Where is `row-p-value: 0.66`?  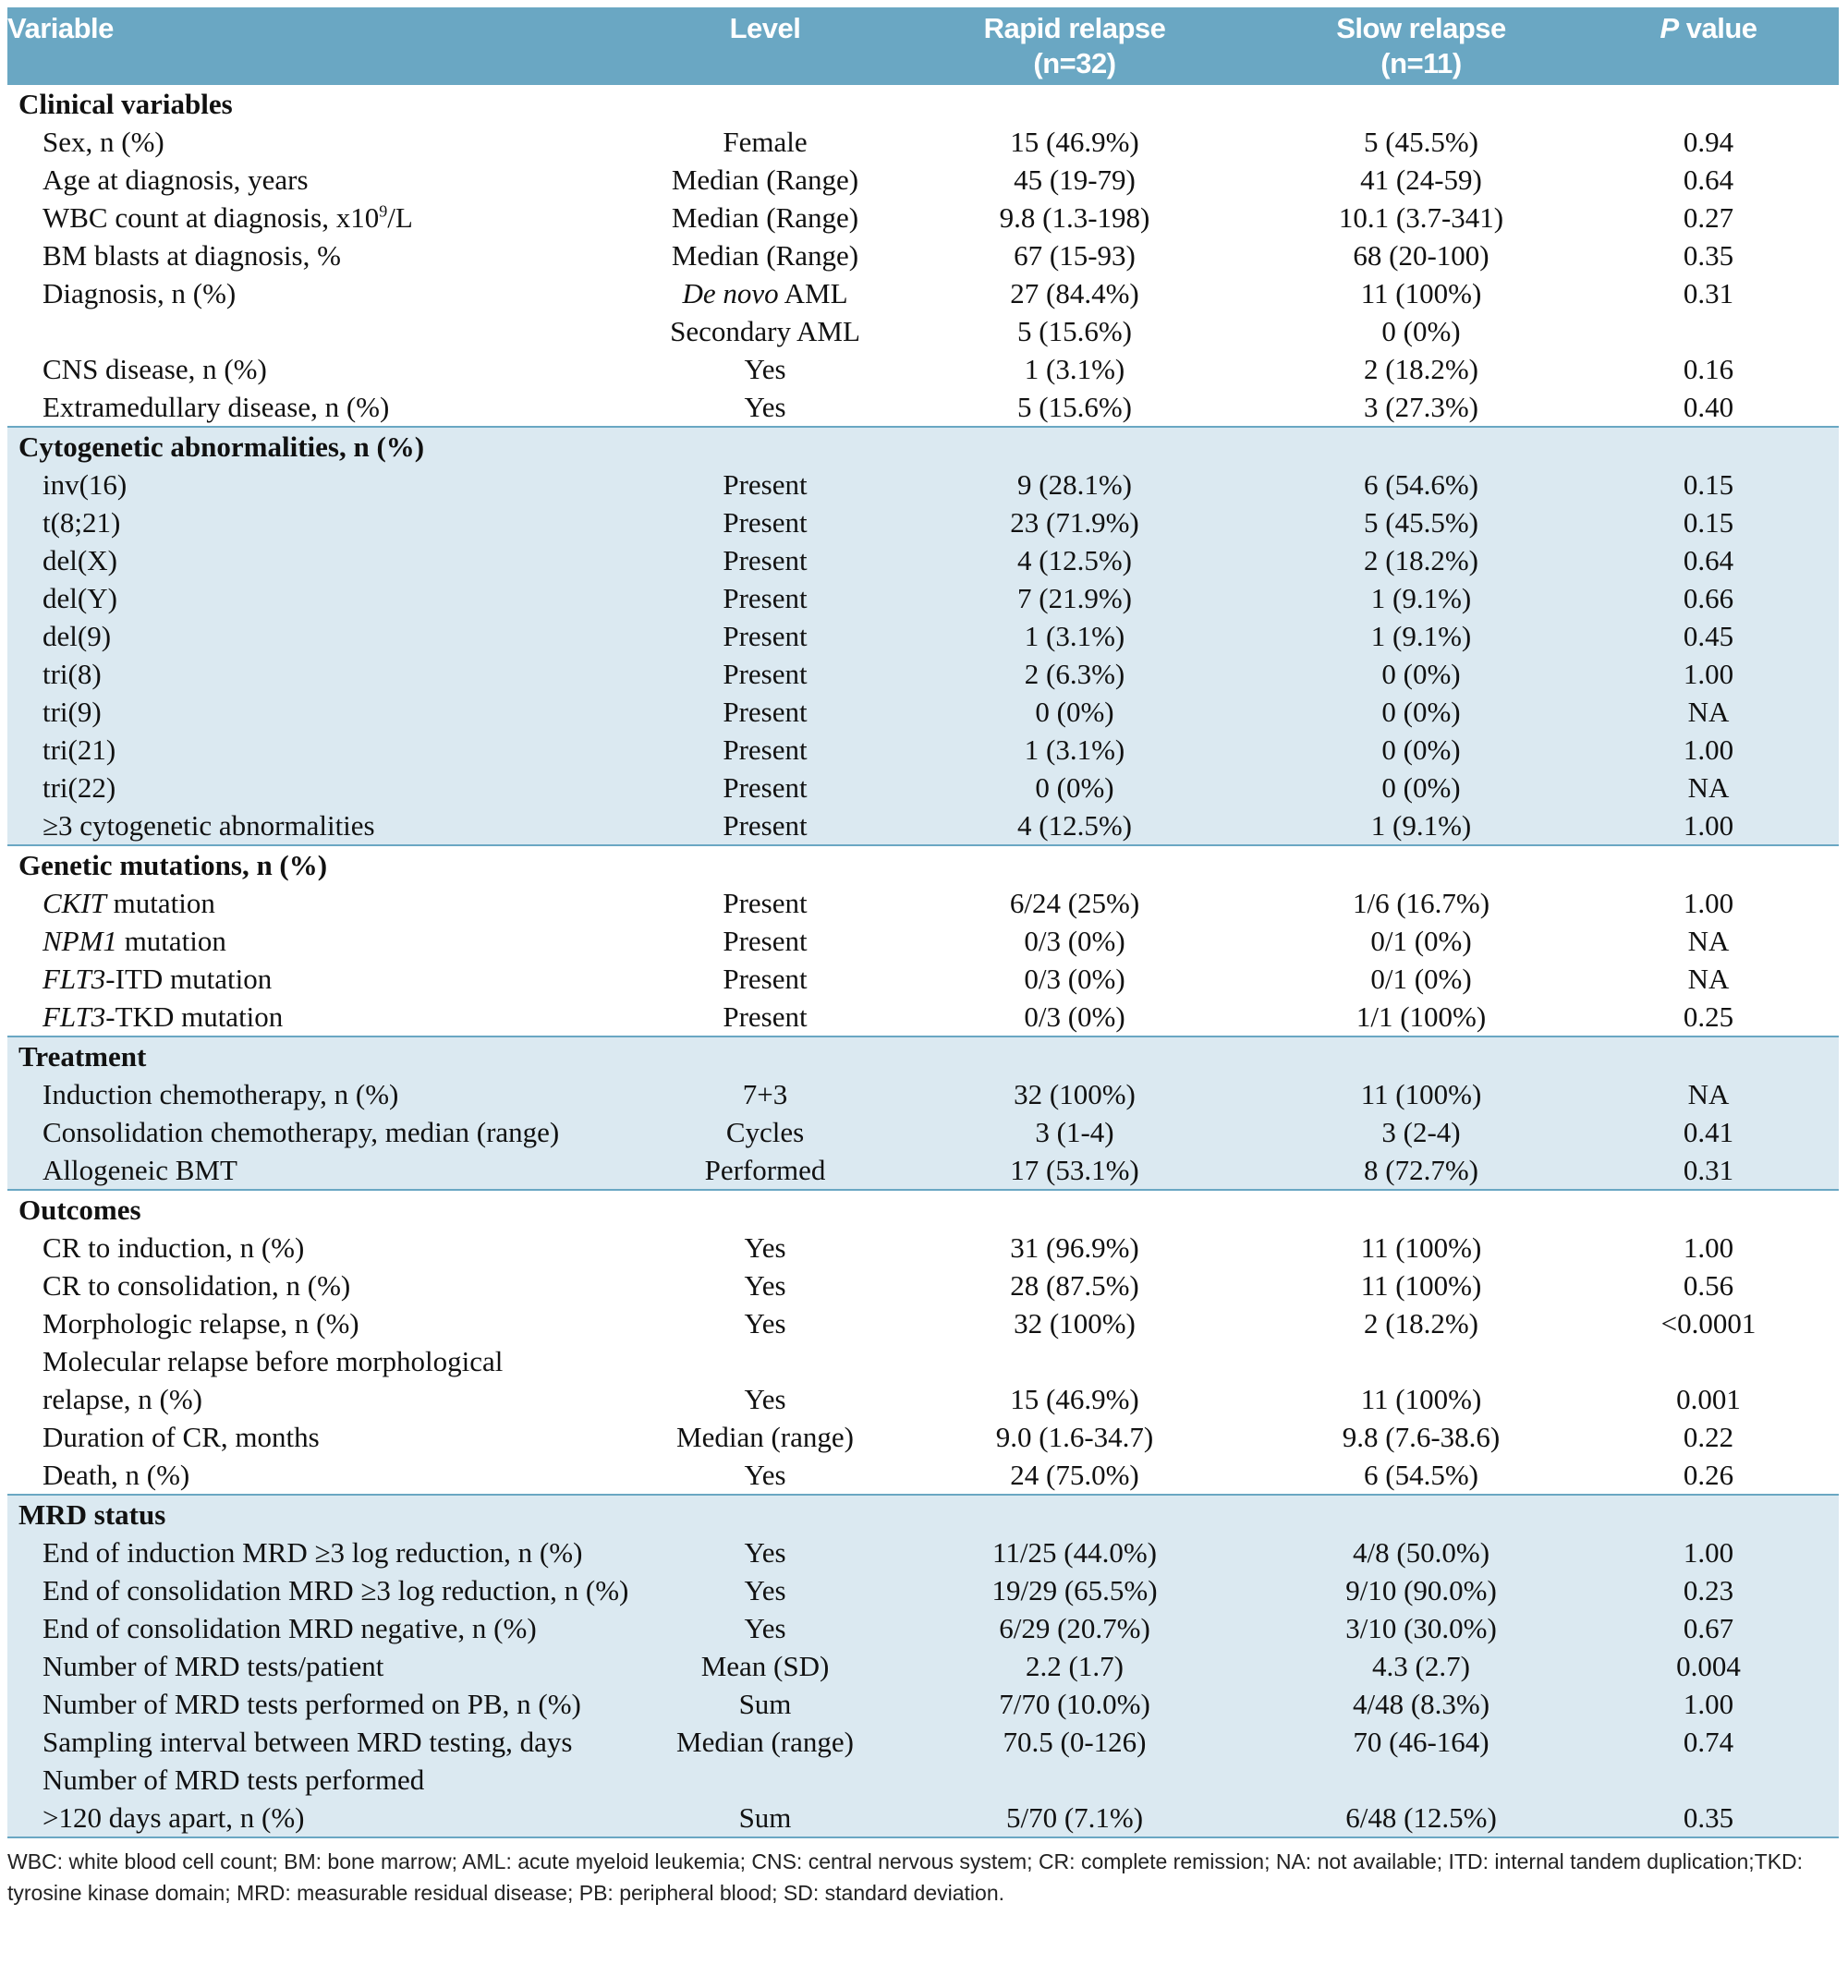
row-p-value: 0.66 is located at coordinates (1708, 598).